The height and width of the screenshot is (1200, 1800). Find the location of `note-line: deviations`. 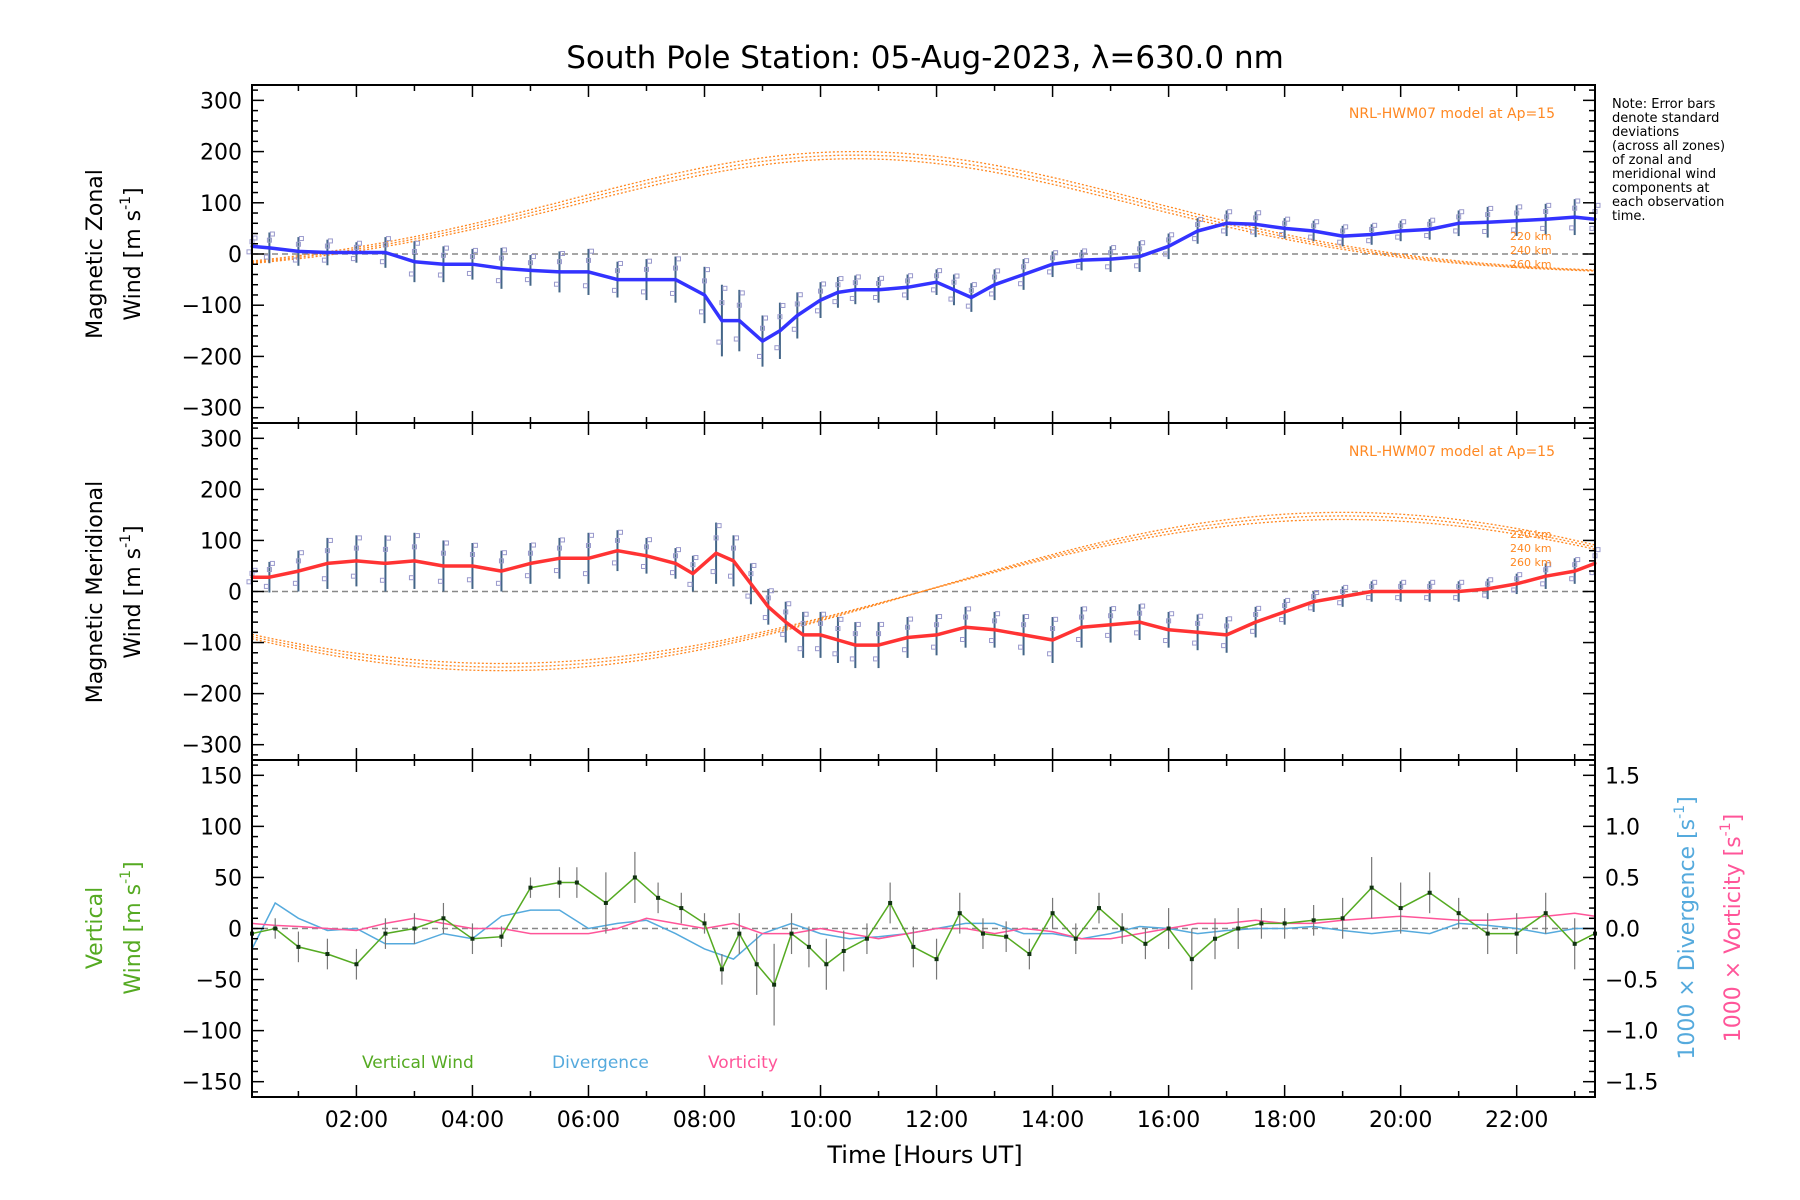

note-line: deviations is located at coordinates (1645, 132).